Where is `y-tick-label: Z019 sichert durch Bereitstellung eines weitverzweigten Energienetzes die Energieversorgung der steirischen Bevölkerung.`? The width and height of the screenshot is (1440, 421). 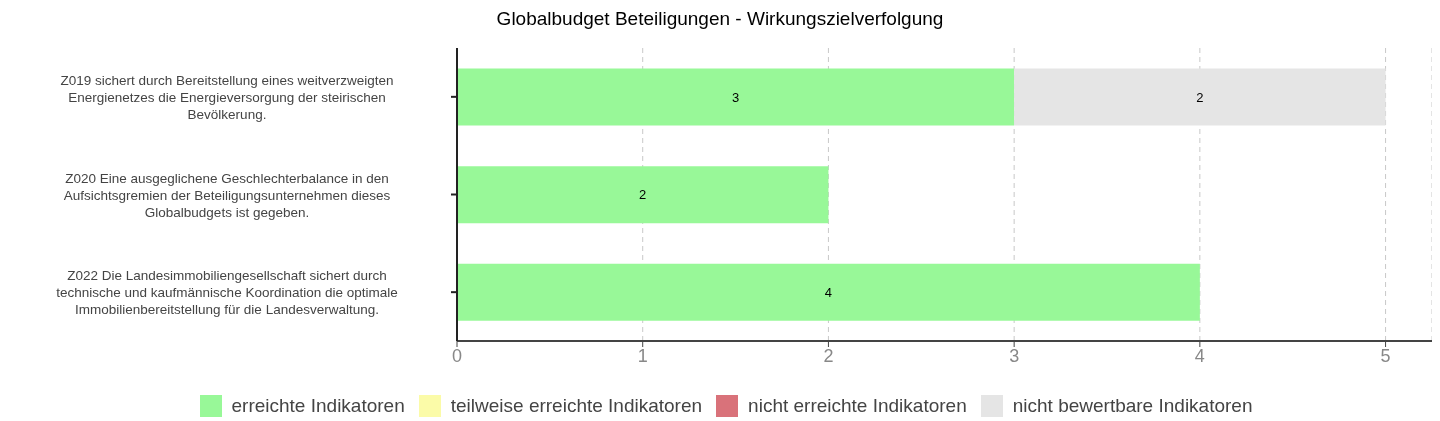
y-tick-label: Z019 sichert durch Bereitstellung eines weitverzweigten Energienetzes die Energieversorgung der steirischen Bevölkerung. is located at coordinates (227, 97).